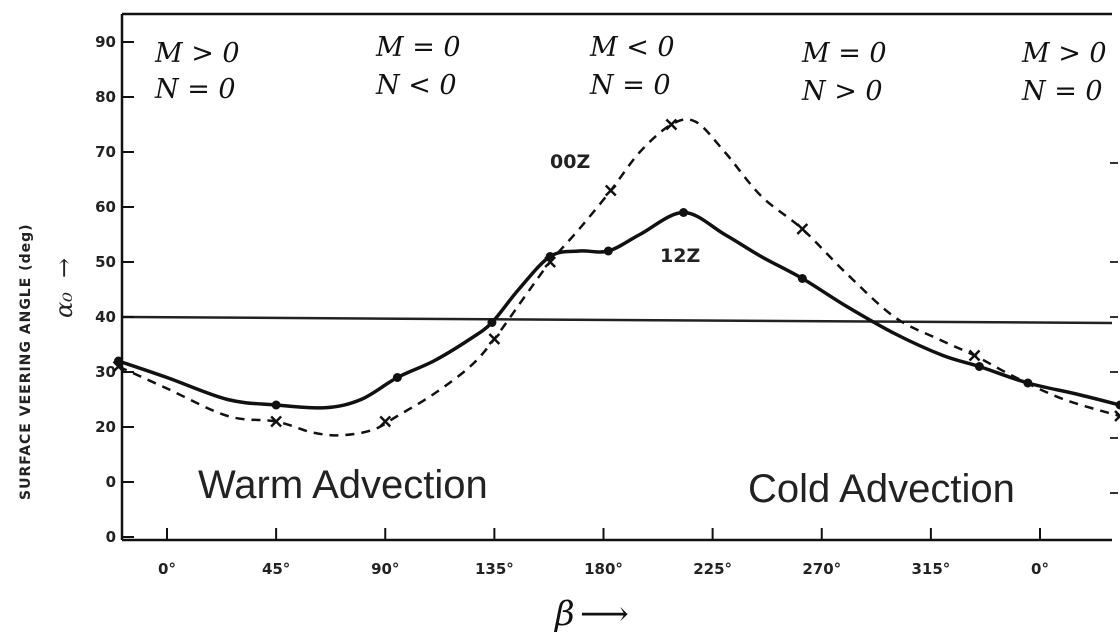 This screenshot has width=1120, height=641. I want to click on x-tick-label: 45°, so click(276, 569).